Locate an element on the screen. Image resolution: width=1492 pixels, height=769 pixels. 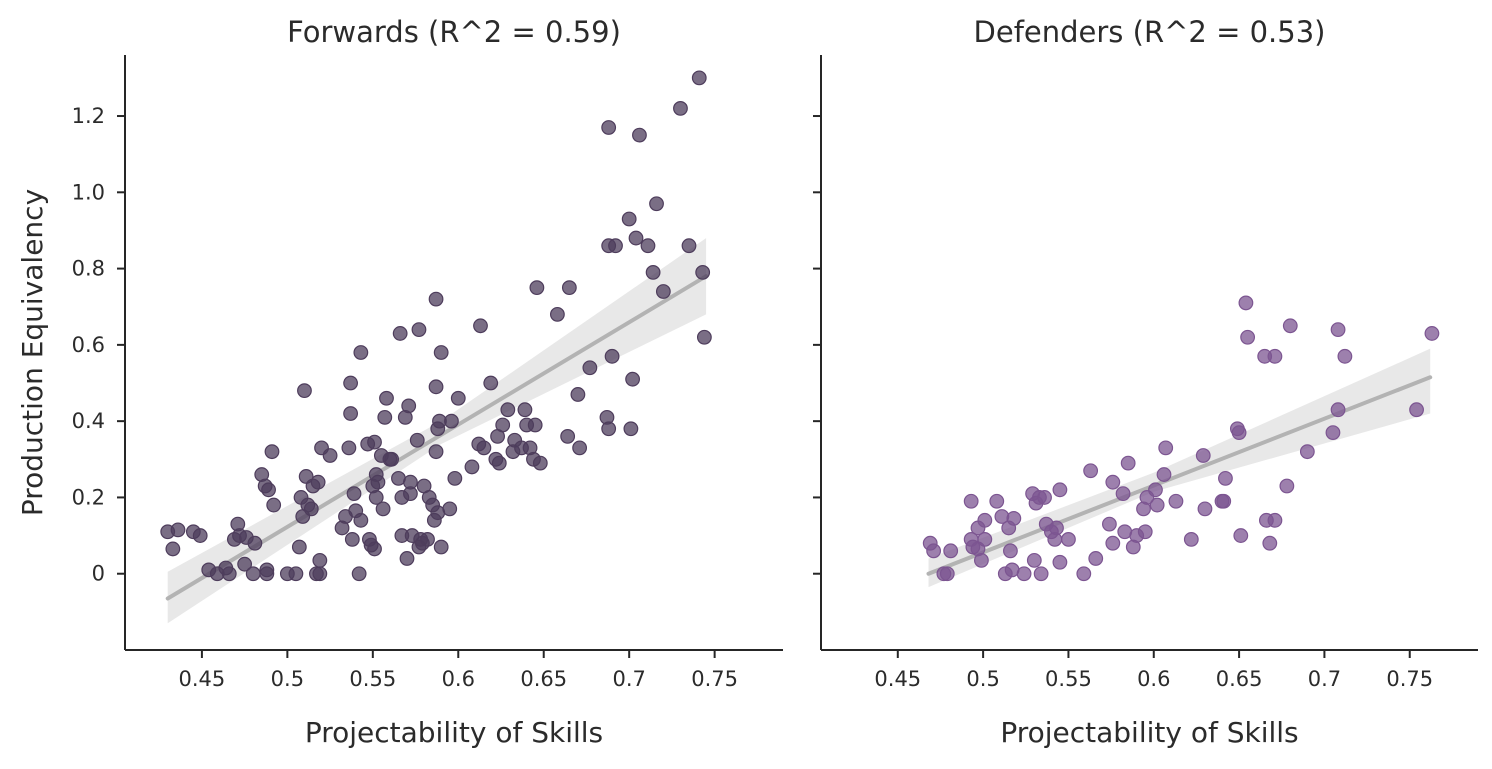
y-axis-label: Production Equivalency is located at coordinates (32, 352).